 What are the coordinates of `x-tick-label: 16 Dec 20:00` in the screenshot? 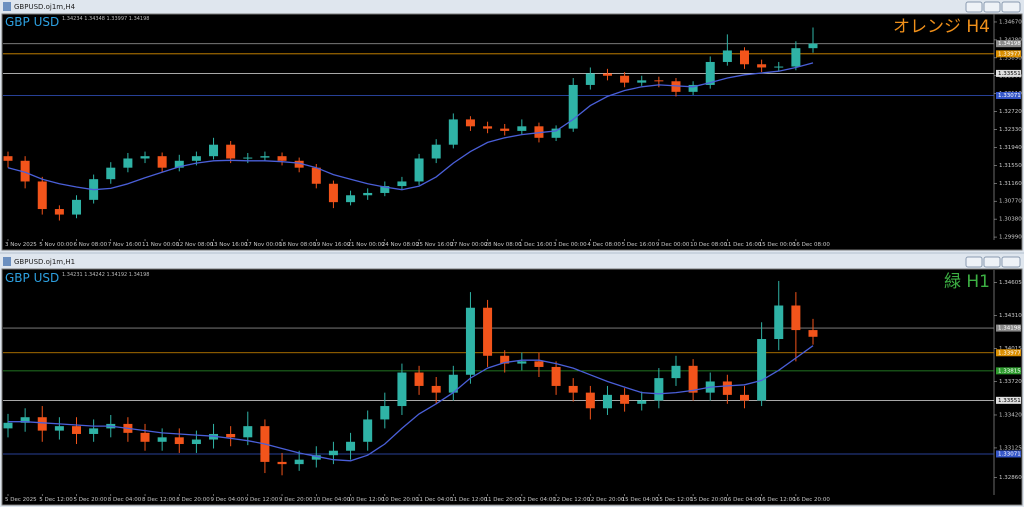 It's located at (811, 500).